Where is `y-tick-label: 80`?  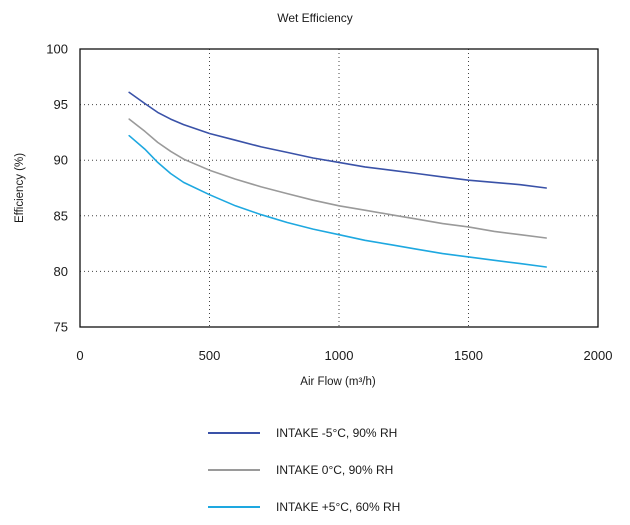 y-tick-label: 80 is located at coordinates (61, 271).